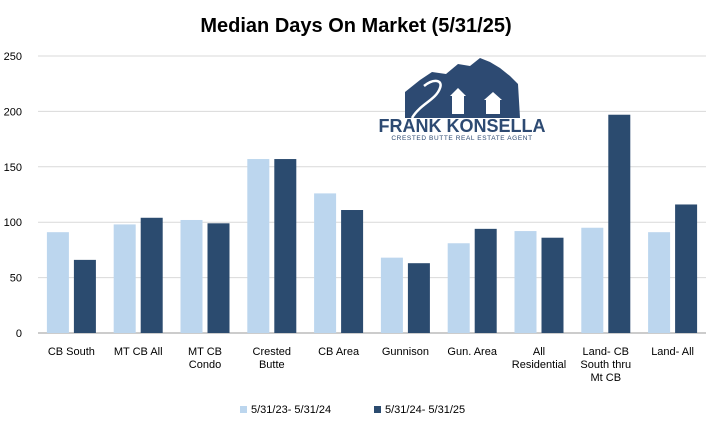 Image resolution: width=713 pixels, height=432 pixels. Describe the element at coordinates (425, 410) in the screenshot. I see `legend-label: 5/31/24- 5/31/25` at that location.